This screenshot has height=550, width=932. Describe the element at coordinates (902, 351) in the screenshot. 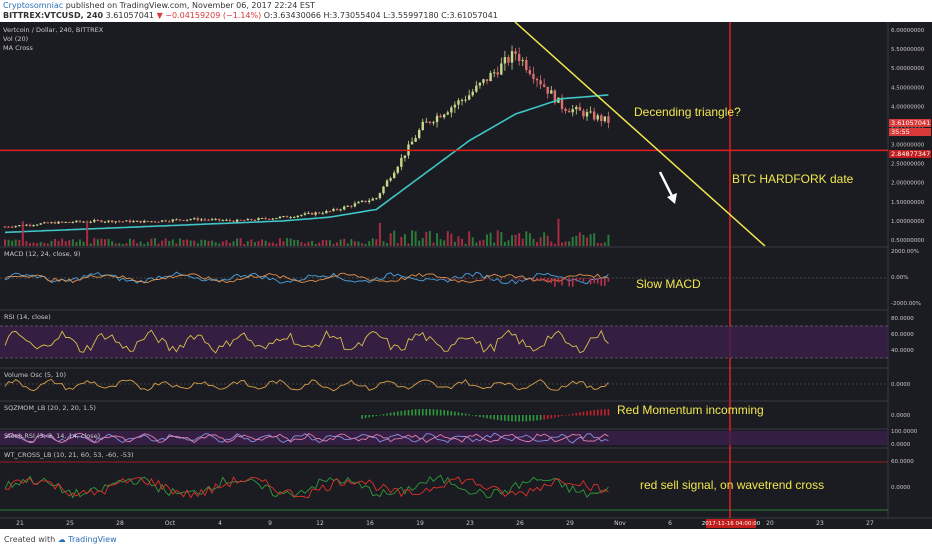

I see `rsi-axis-label: 40.0000` at that location.